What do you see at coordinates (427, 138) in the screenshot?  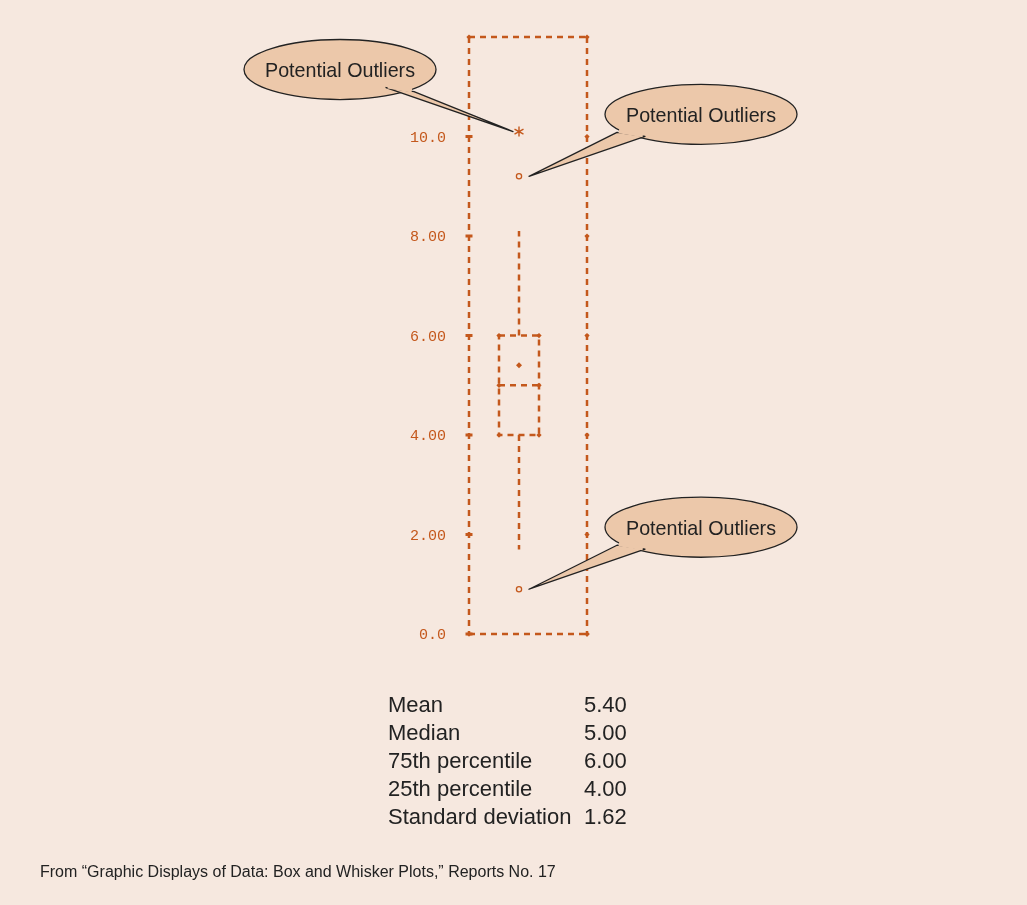 I see `y-tick-label: 10.0` at bounding box center [427, 138].